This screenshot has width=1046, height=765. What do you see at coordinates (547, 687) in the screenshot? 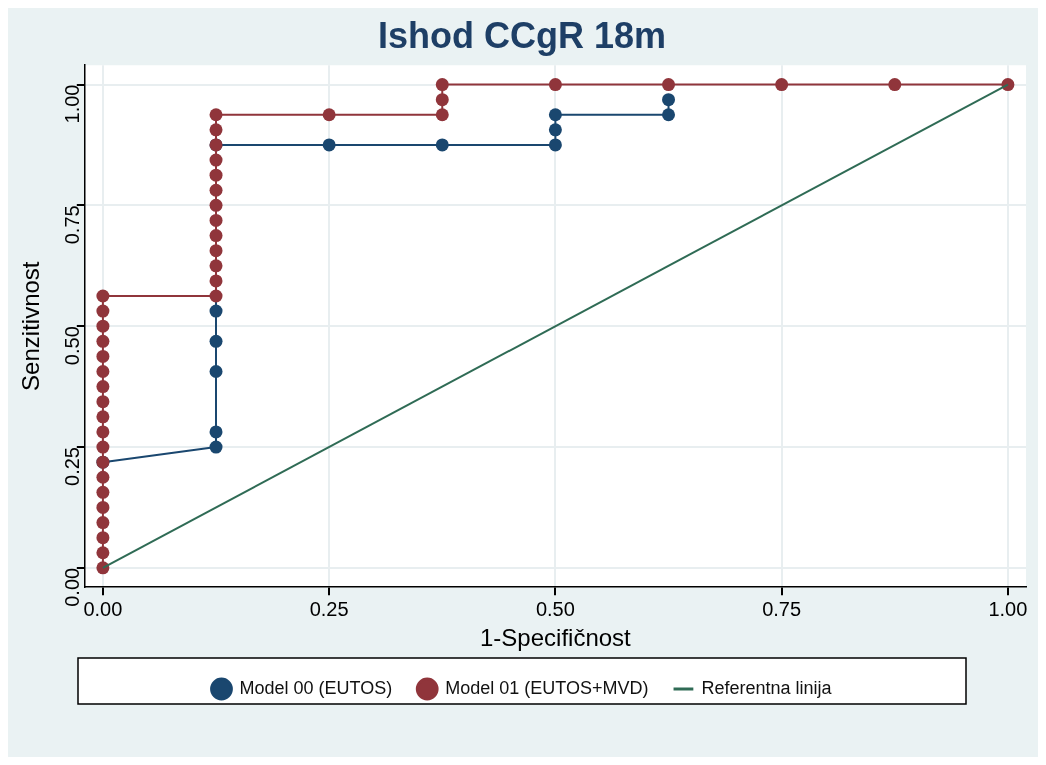
I see `legend-label: Model 01 (EUTOS+MVD)` at bounding box center [547, 687].